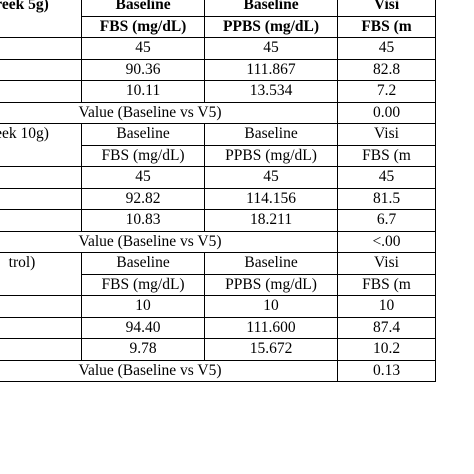 This screenshot has height=474, width=474. I want to click on p-value: 0.13, so click(386, 370).